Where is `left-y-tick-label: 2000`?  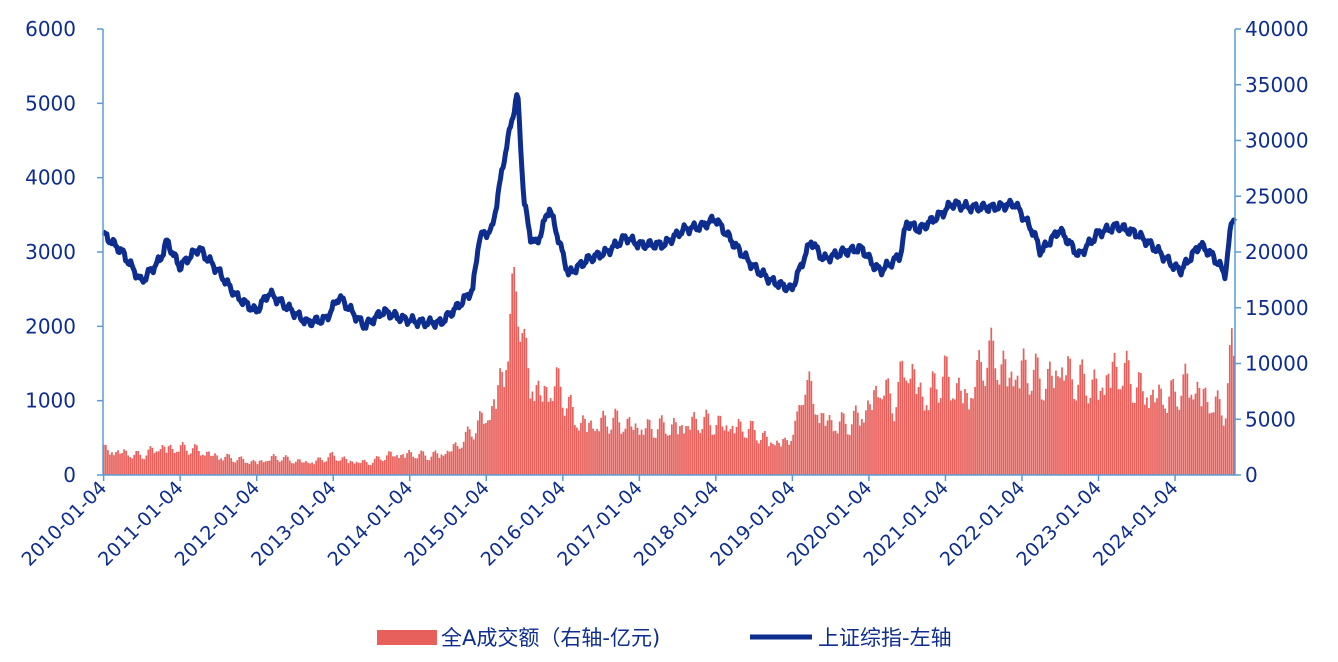
left-y-tick-label: 2000 is located at coordinates (50, 326).